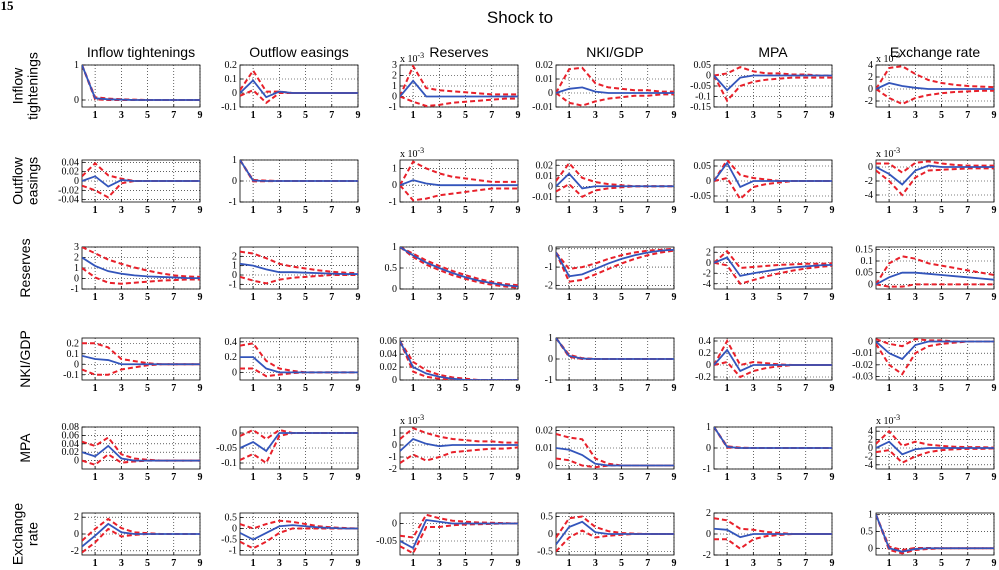 The height and width of the screenshot is (570, 999). I want to click on y-tick-label: 0.4, so click(705, 341).